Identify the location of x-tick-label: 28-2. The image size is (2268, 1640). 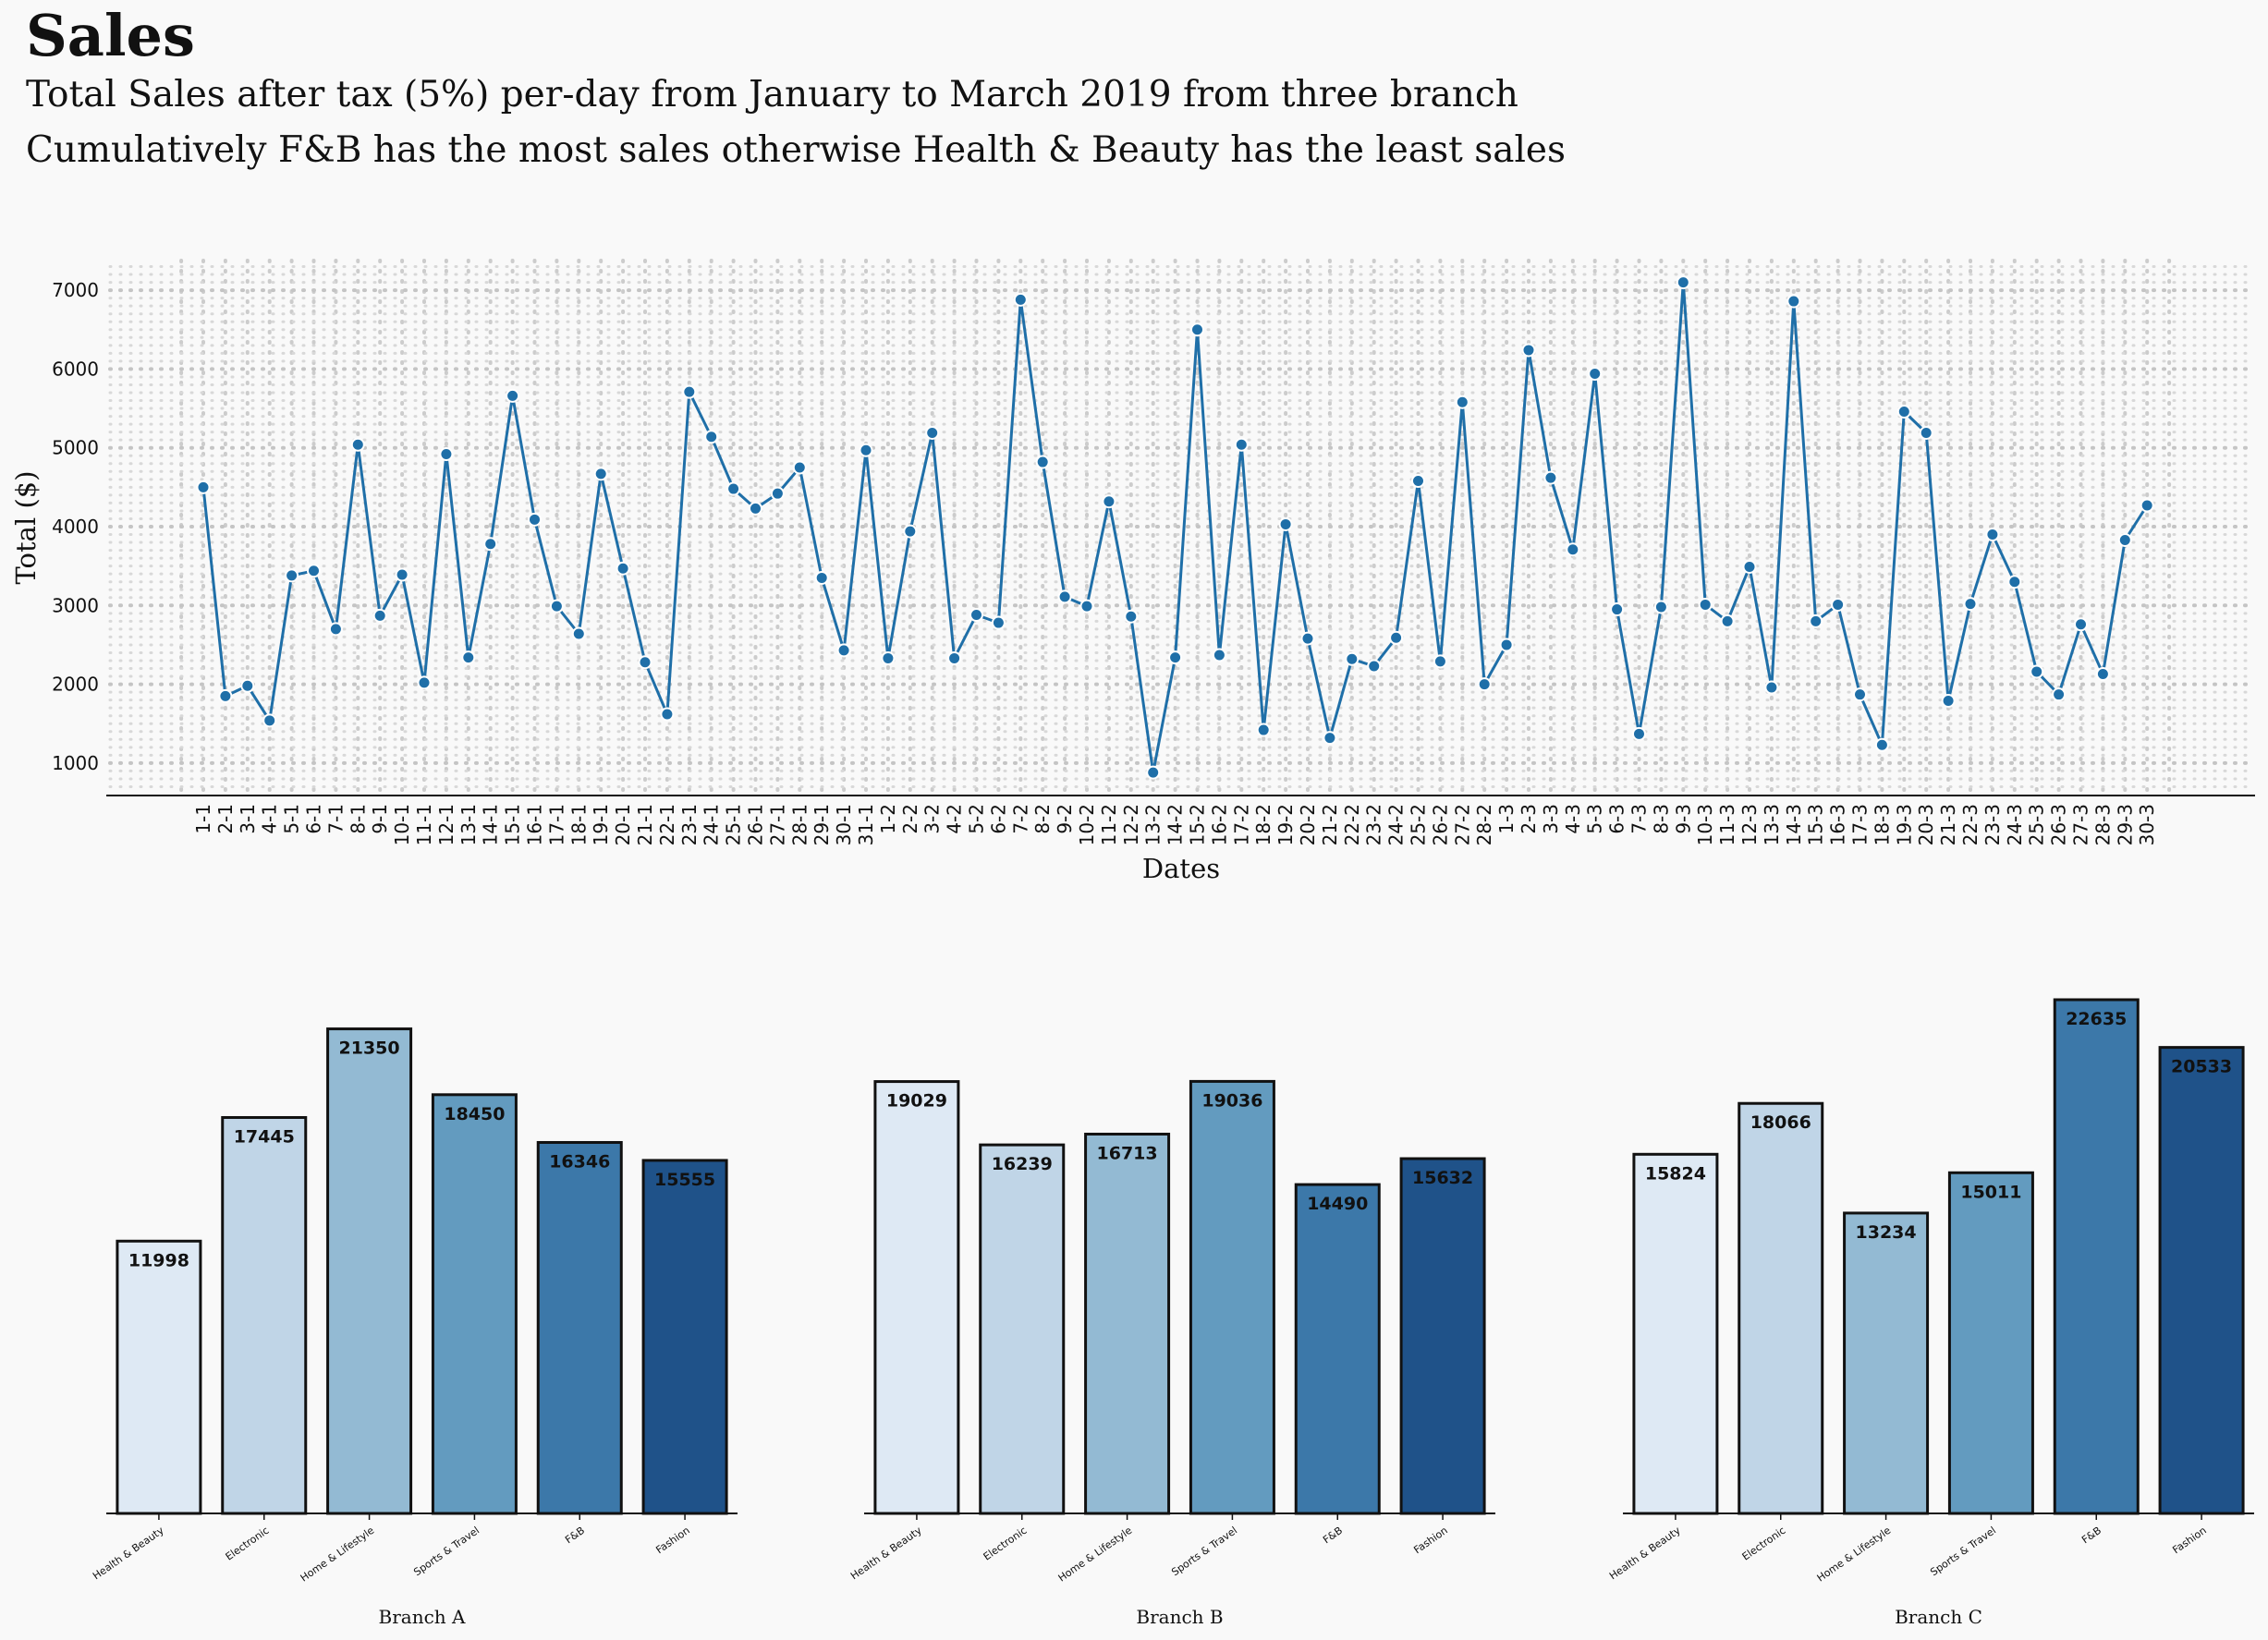
(1484, 824).